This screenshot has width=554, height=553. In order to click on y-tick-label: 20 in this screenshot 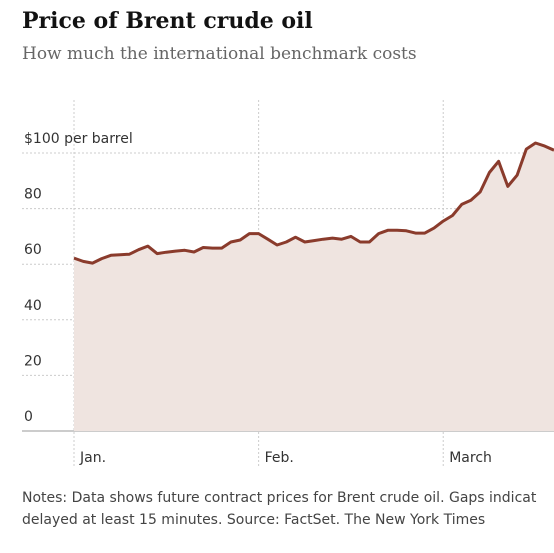, I will do `click(33, 361)`.